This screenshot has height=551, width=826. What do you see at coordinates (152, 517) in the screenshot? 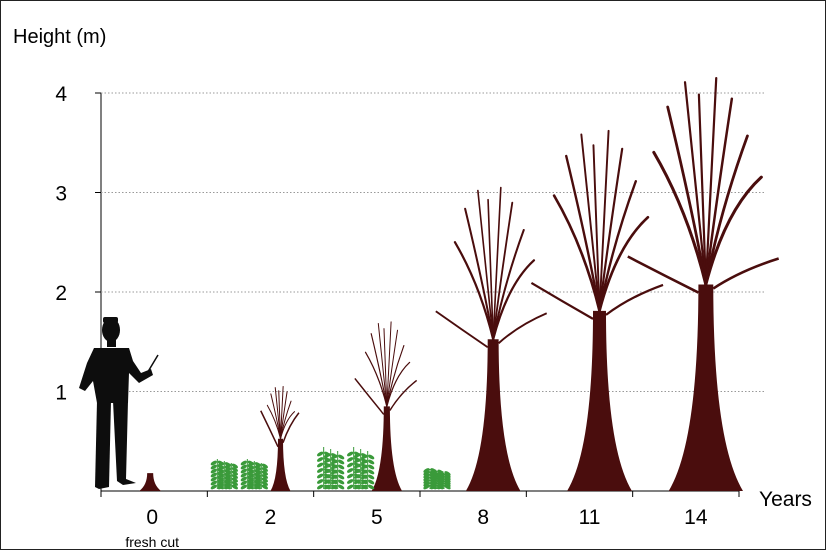
I see `x-tick-label: 0` at bounding box center [152, 517].